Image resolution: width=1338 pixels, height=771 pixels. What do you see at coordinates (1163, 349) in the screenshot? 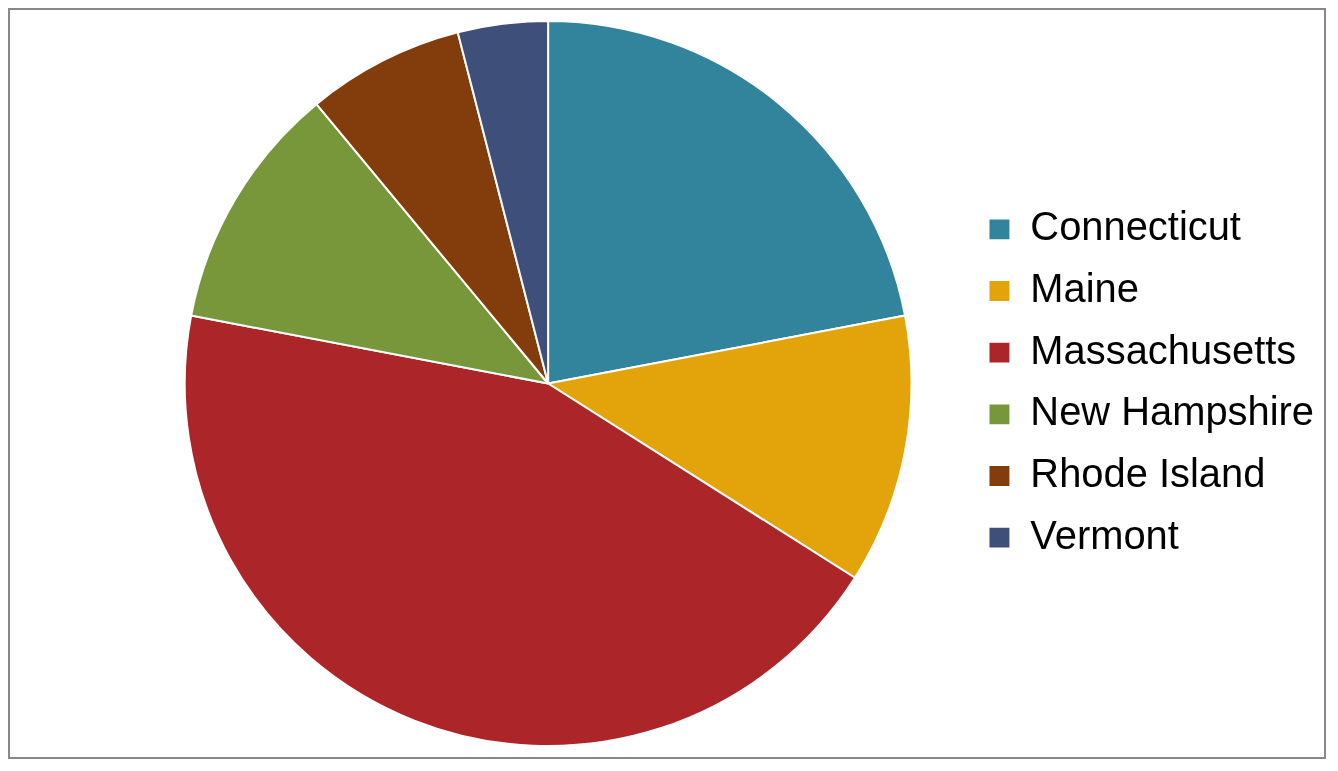
I see `legend-label: Massachusetts` at bounding box center [1163, 349].